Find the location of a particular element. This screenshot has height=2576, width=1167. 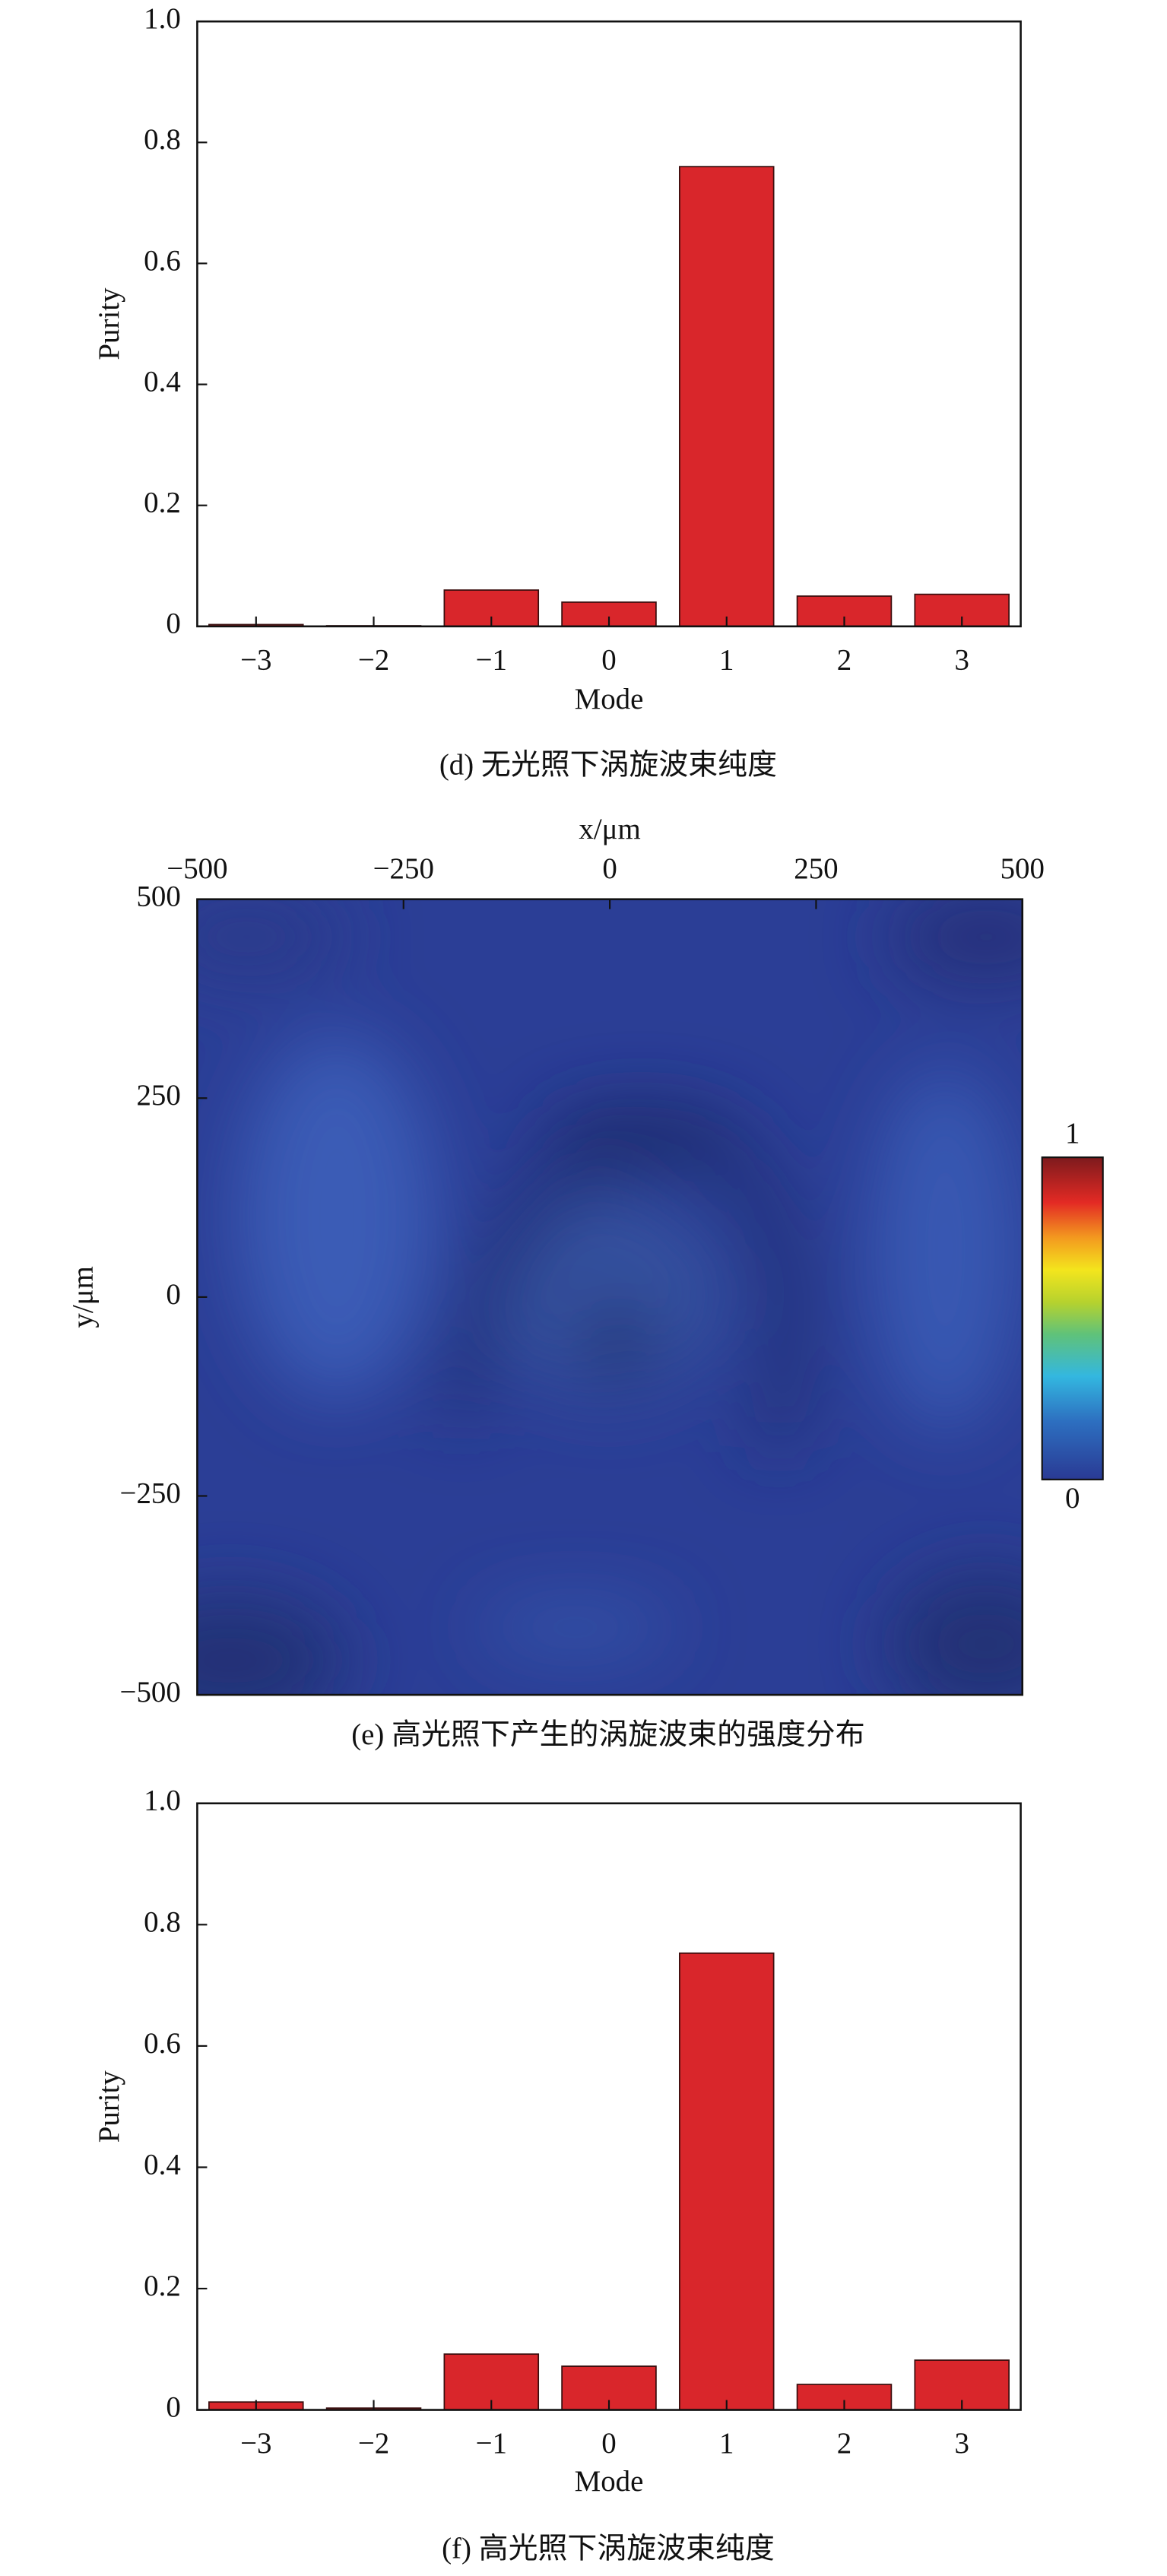

caption: (d) 无光照下涡旋波束纯度 is located at coordinates (608, 766).